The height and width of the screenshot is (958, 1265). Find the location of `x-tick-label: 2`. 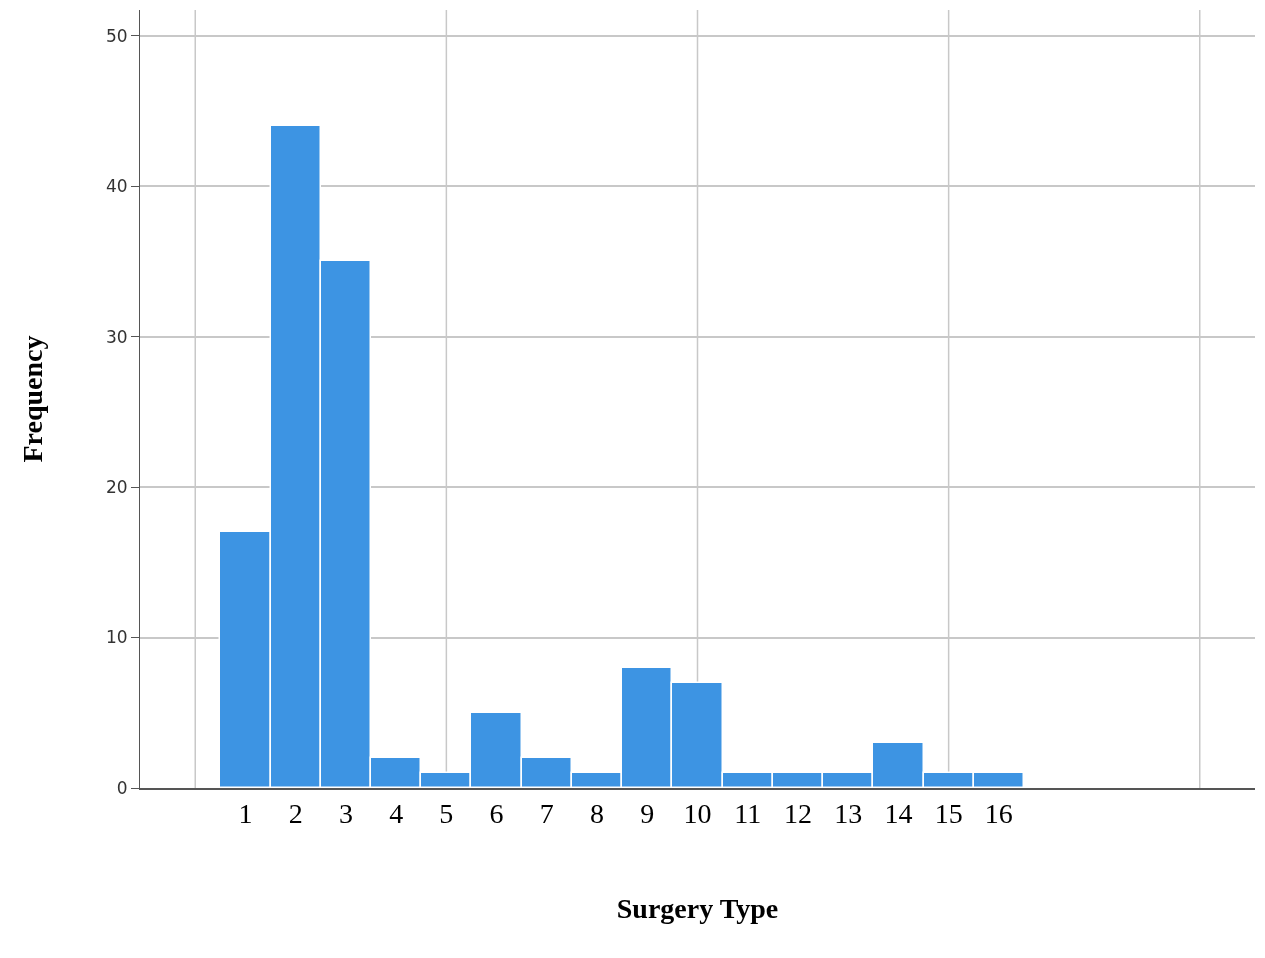

x-tick-label: 2 is located at coordinates (295, 814).